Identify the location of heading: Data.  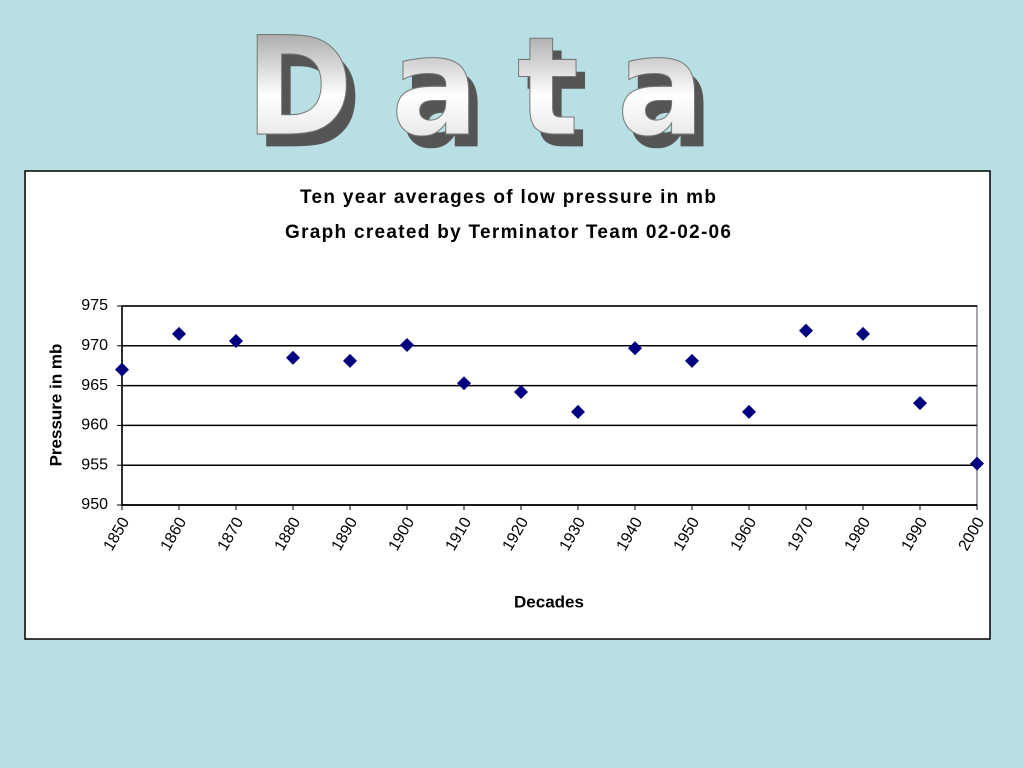
(493, 87).